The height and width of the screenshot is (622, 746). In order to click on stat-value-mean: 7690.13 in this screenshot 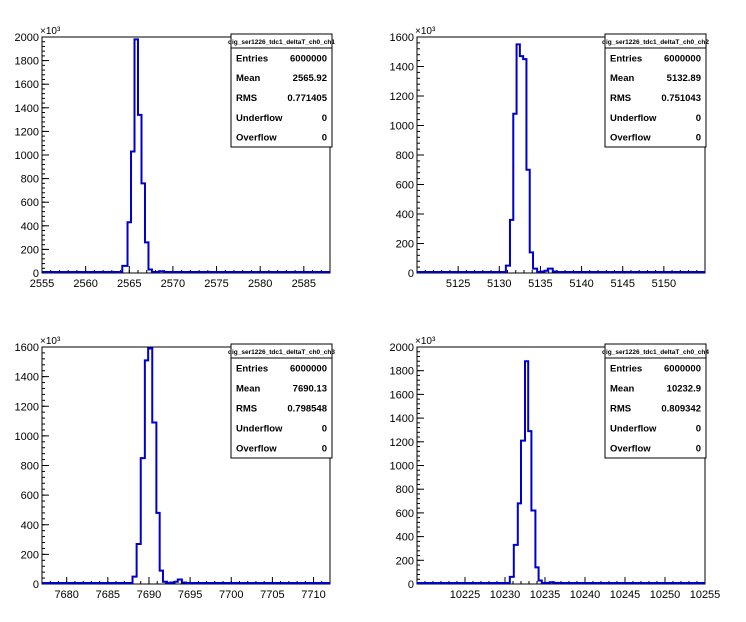, I will do `click(310, 389)`.